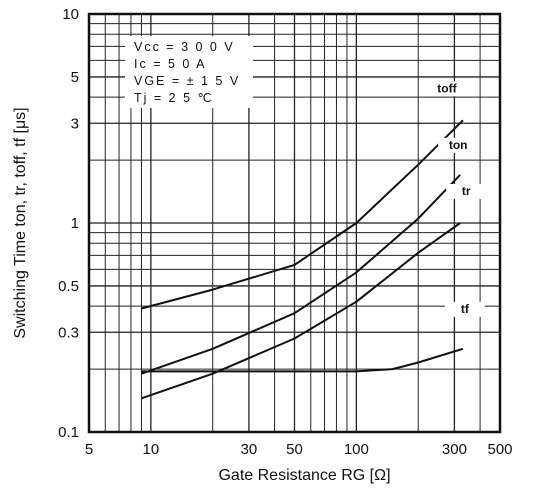 The image size is (542, 489). What do you see at coordinates (454, 449) in the screenshot?
I see `x-tick-label: 300` at bounding box center [454, 449].